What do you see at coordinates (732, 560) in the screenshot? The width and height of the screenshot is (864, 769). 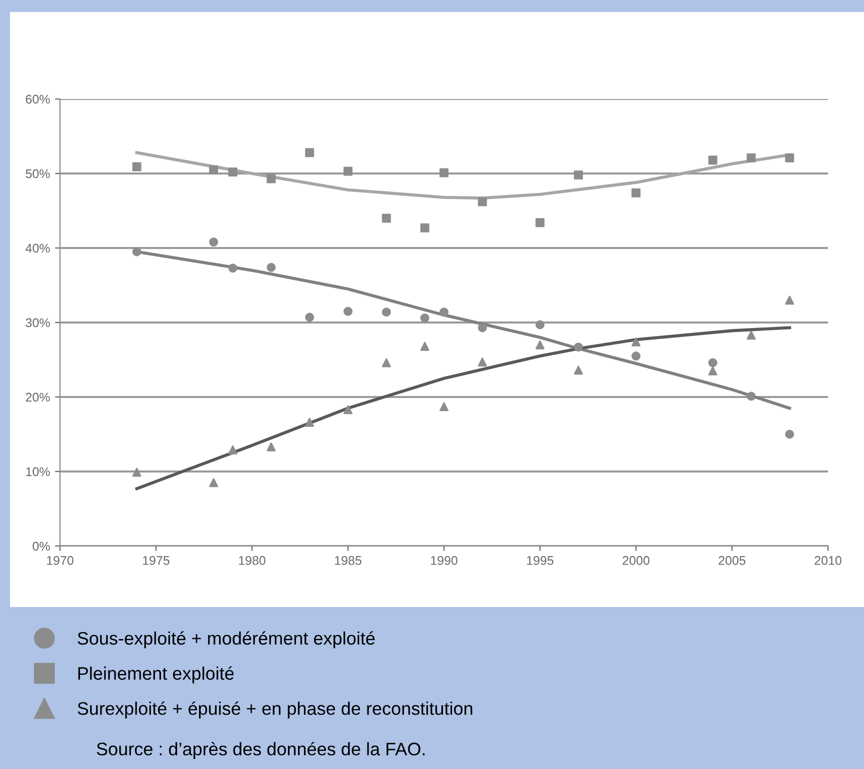 I see `x-tick-label: 2005` at bounding box center [732, 560].